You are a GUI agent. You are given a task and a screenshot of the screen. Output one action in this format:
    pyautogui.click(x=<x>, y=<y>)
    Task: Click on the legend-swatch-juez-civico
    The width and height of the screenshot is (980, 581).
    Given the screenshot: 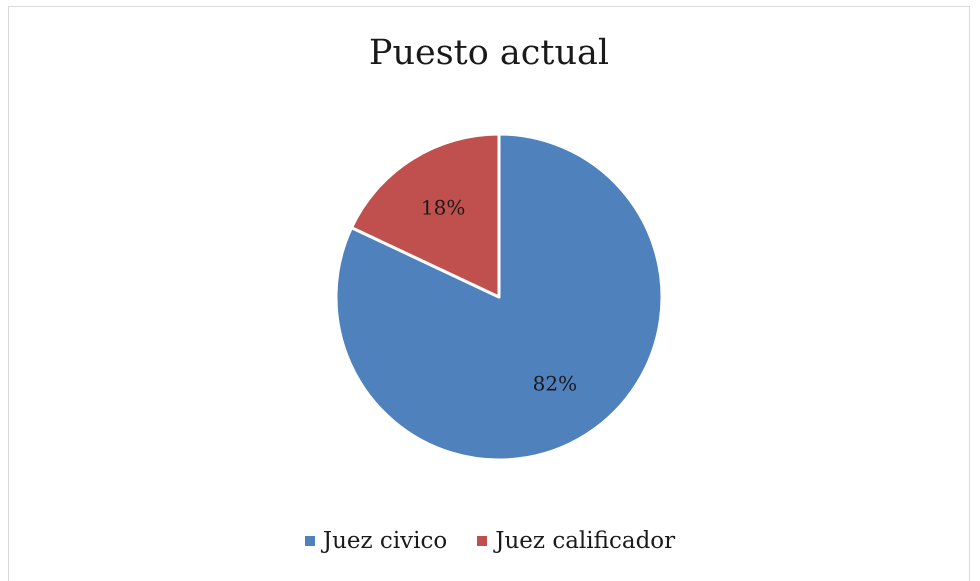 What is the action you would take?
    pyautogui.click(x=309, y=541)
    